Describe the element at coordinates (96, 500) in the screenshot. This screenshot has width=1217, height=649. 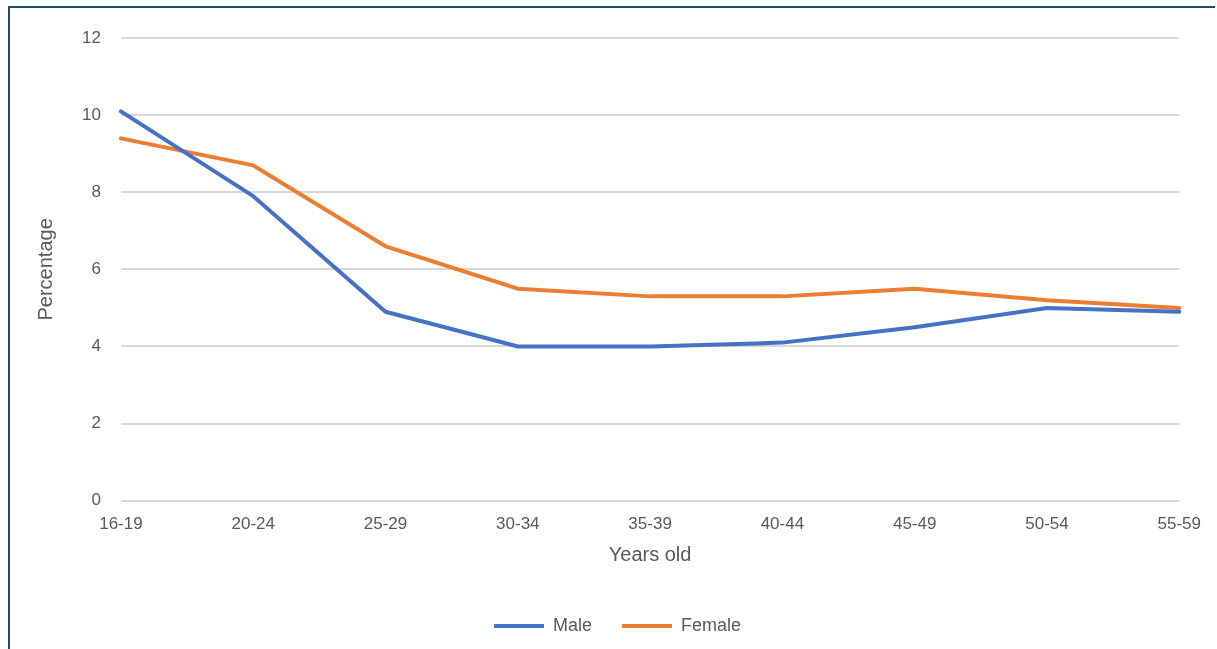
I see `y-tick-label: 0` at that location.